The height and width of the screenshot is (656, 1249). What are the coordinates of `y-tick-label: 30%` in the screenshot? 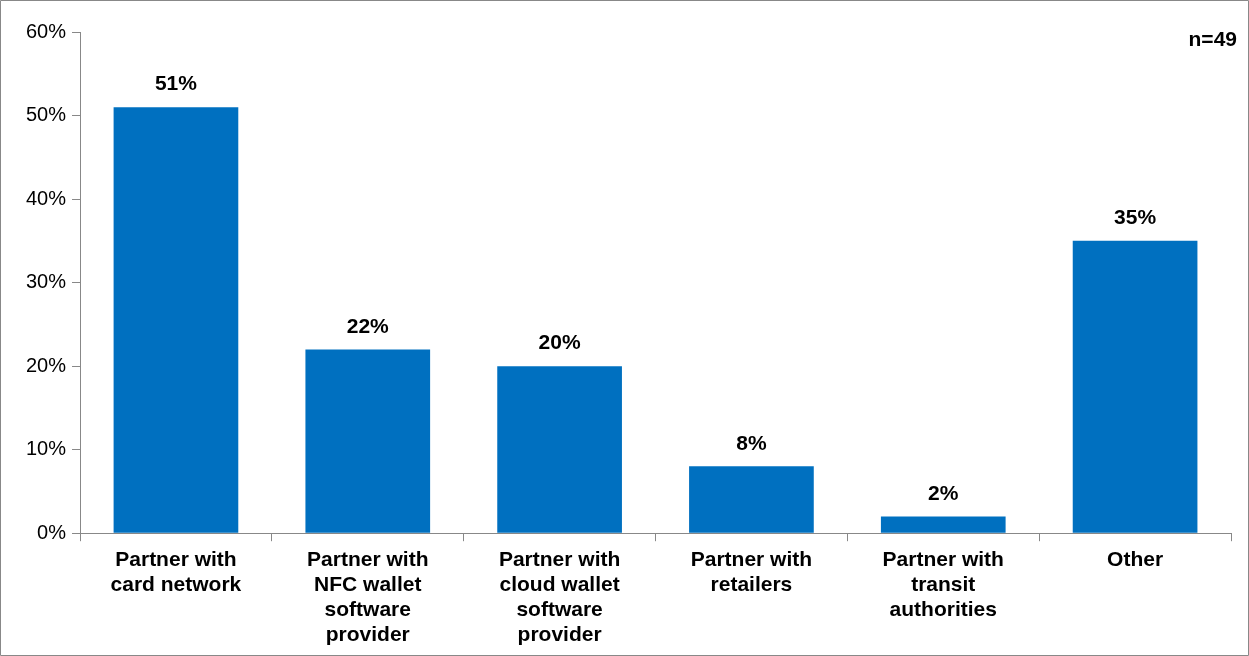 It's located at (46, 281).